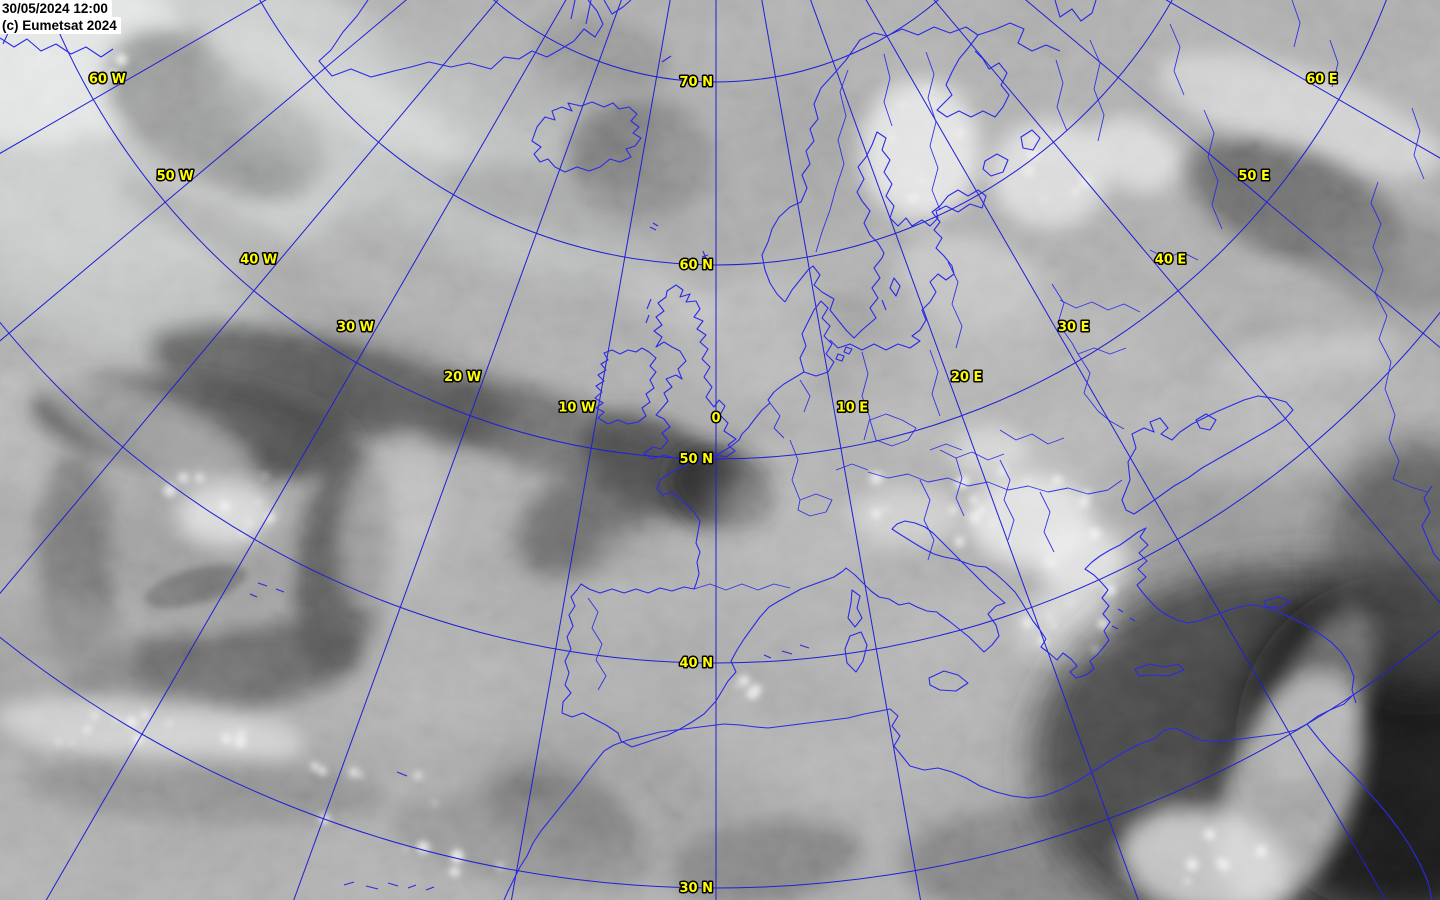 This screenshot has width=1440, height=900. What do you see at coordinates (853, 408) in the screenshot?
I see `lon-label-10E: 10 E` at bounding box center [853, 408].